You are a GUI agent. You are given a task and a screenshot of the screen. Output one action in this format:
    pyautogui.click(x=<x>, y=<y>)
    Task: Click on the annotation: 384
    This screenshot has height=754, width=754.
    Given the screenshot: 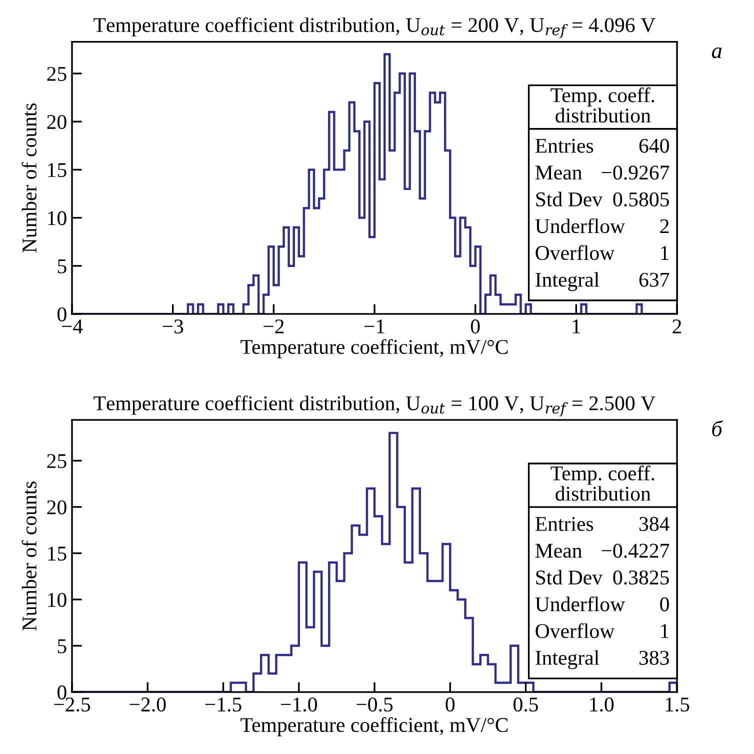 What is the action you would take?
    pyautogui.click(x=655, y=523)
    